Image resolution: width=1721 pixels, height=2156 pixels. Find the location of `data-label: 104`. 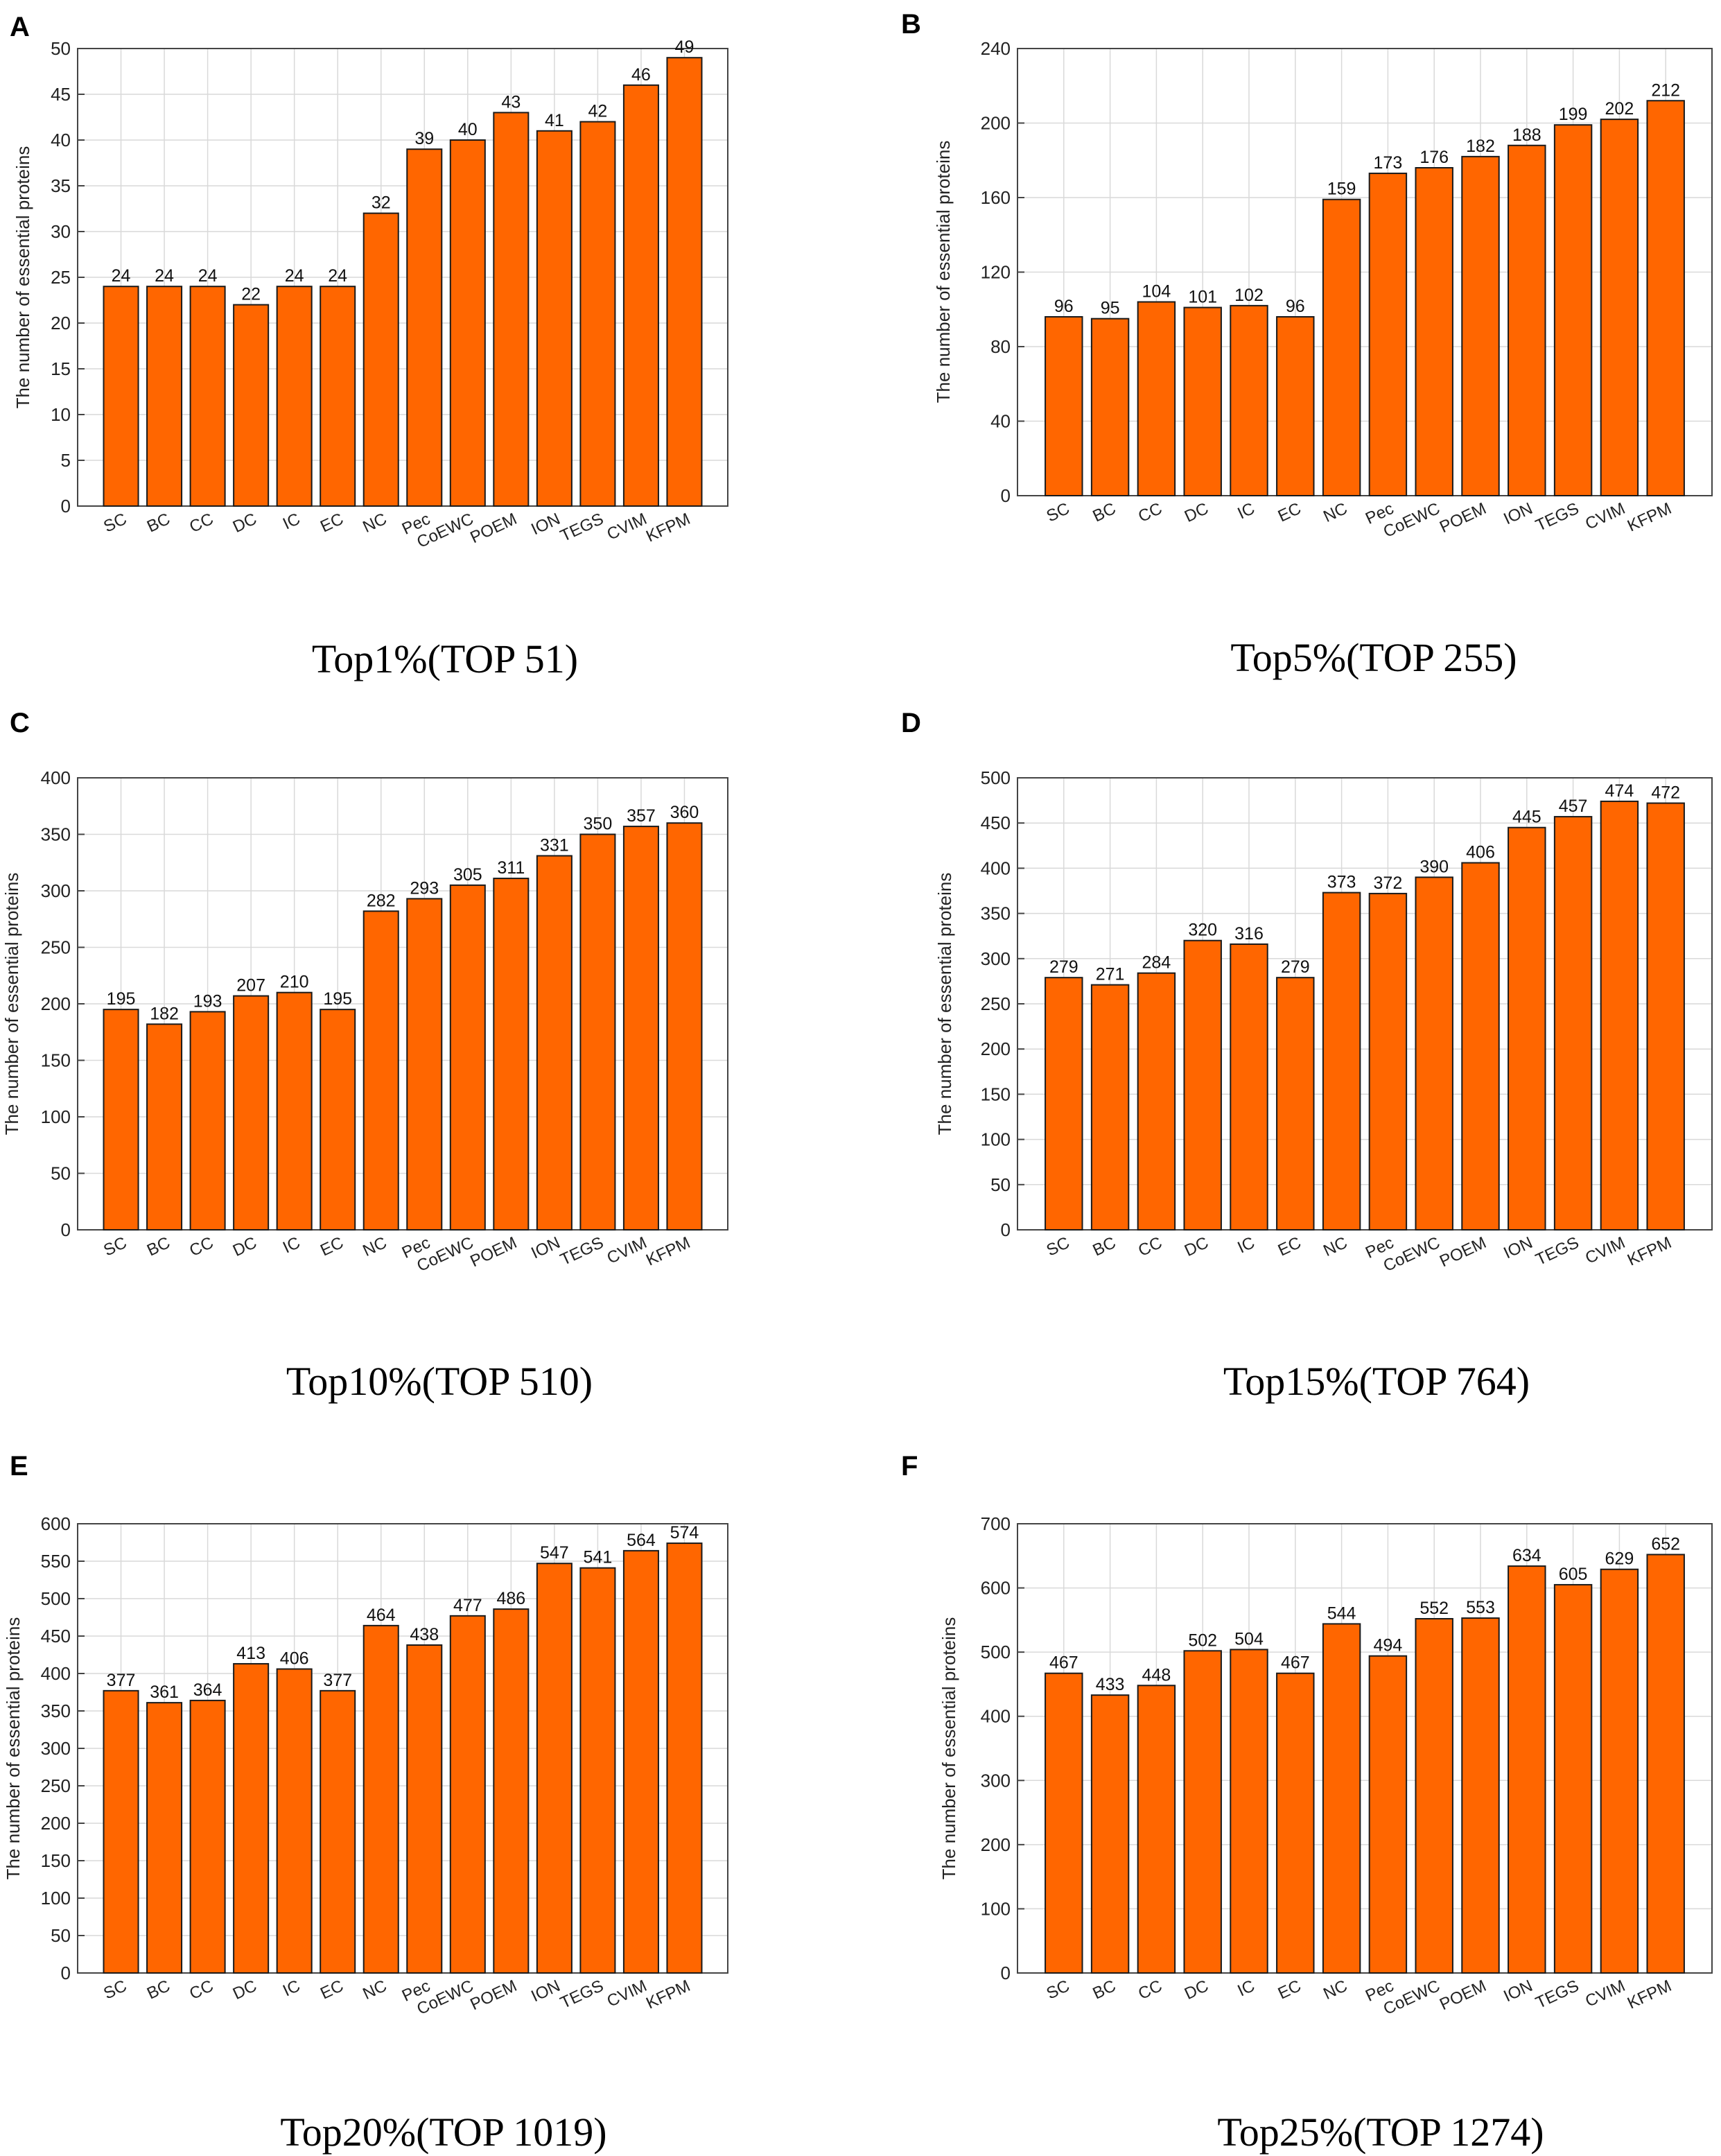

data-label: 104 is located at coordinates (1156, 292).